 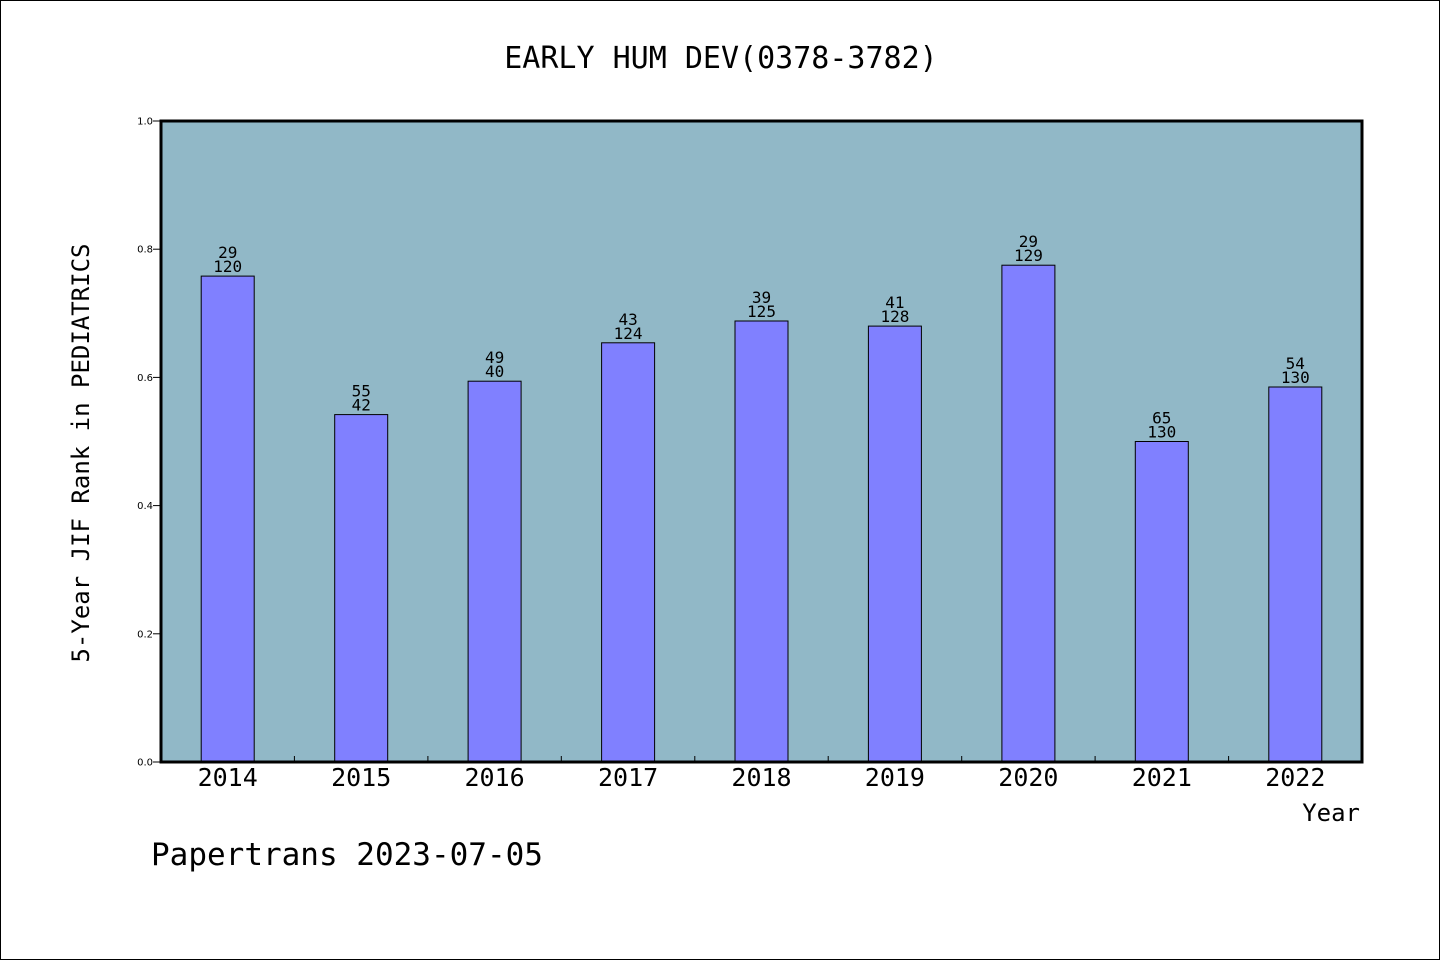 I want to click on bar-total-label-2018: 125, so click(x=761, y=311).